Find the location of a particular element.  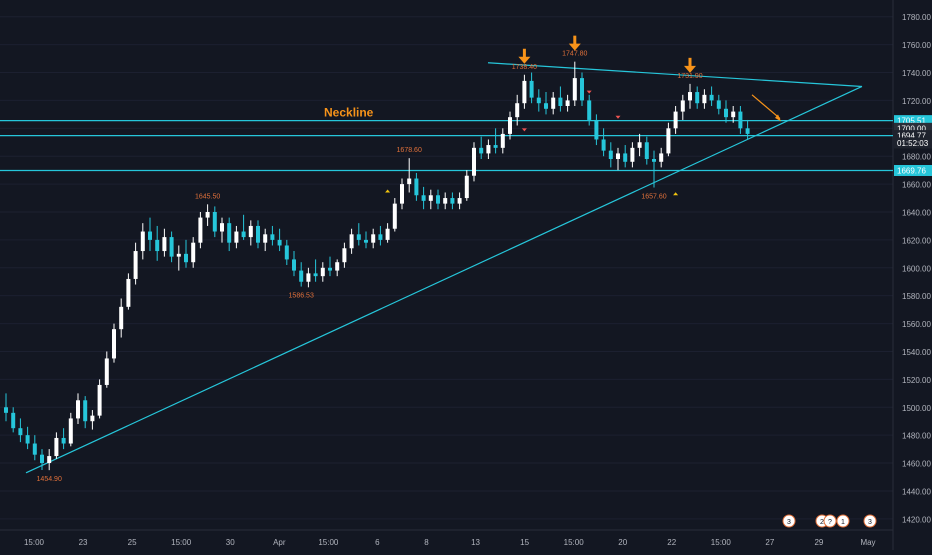

countdown-tag-bg is located at coordinates (913, 143).